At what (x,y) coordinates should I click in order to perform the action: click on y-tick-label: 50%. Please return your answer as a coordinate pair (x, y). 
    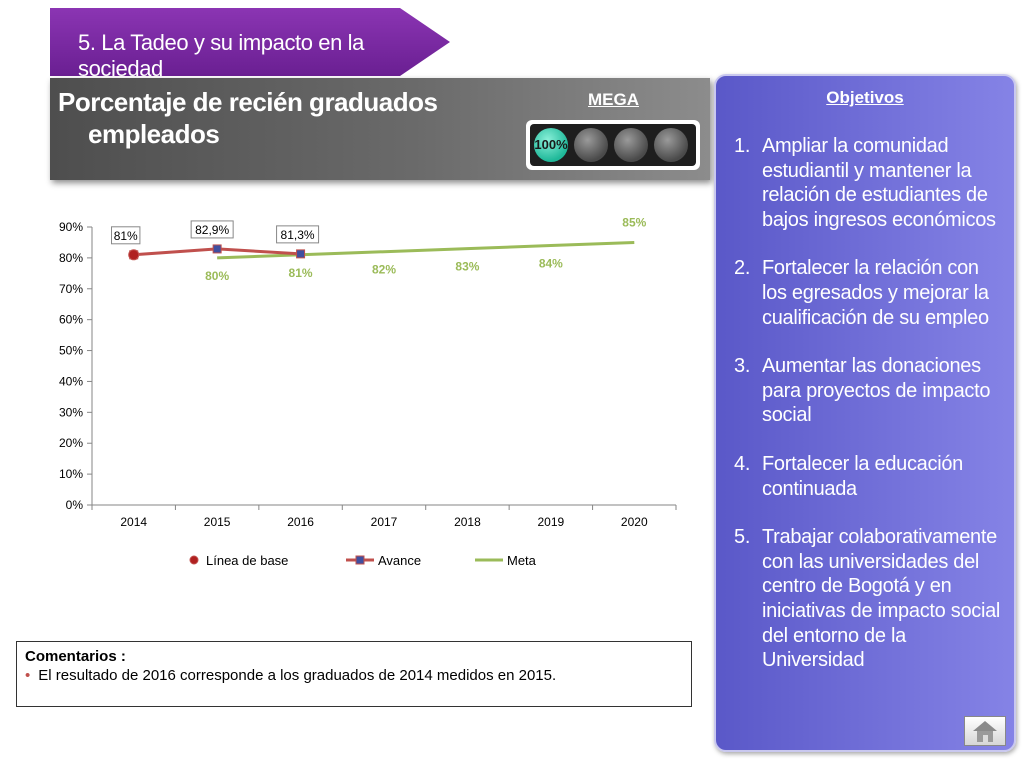
    Looking at the image, I should click on (71, 351).